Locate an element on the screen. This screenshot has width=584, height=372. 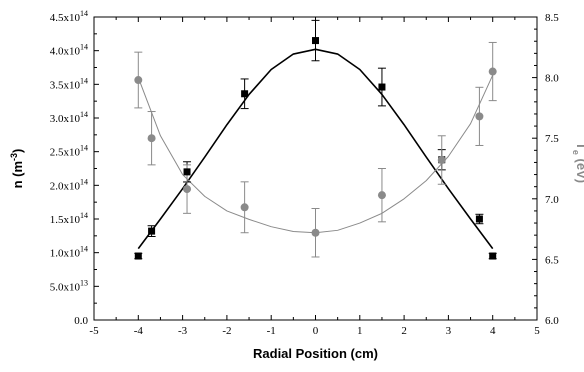
x-tick-label: 4 is located at coordinates (493, 331).